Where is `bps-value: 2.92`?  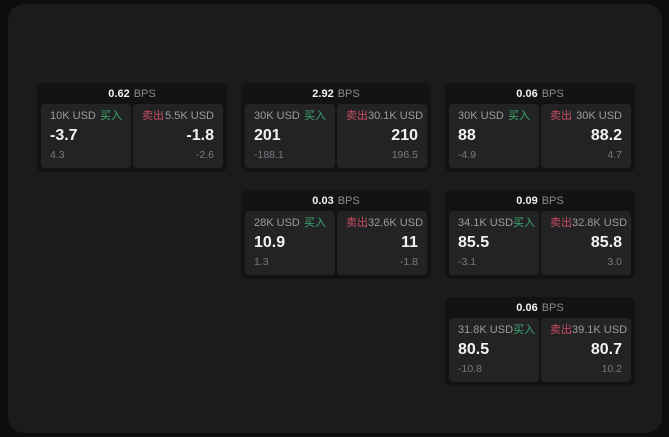 bps-value: 2.92 is located at coordinates (323, 93).